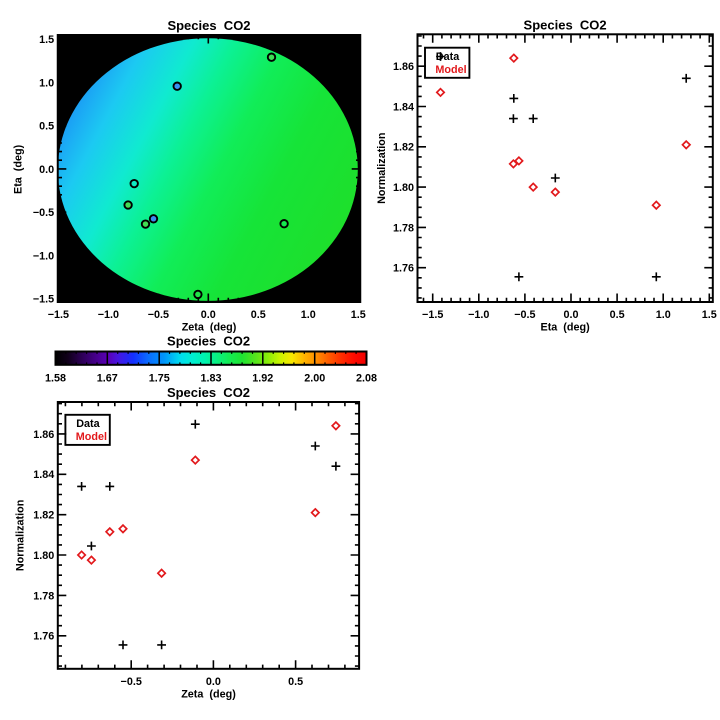  I want to click on svg-text: 1.92, so click(262, 378).